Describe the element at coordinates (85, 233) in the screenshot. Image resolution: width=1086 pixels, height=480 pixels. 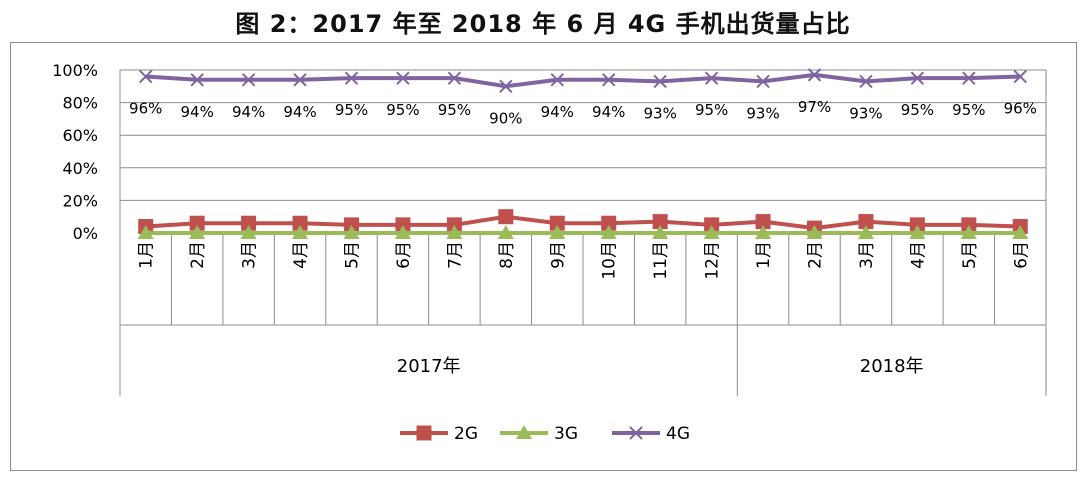
I see `y-tick-label: 0%` at that location.